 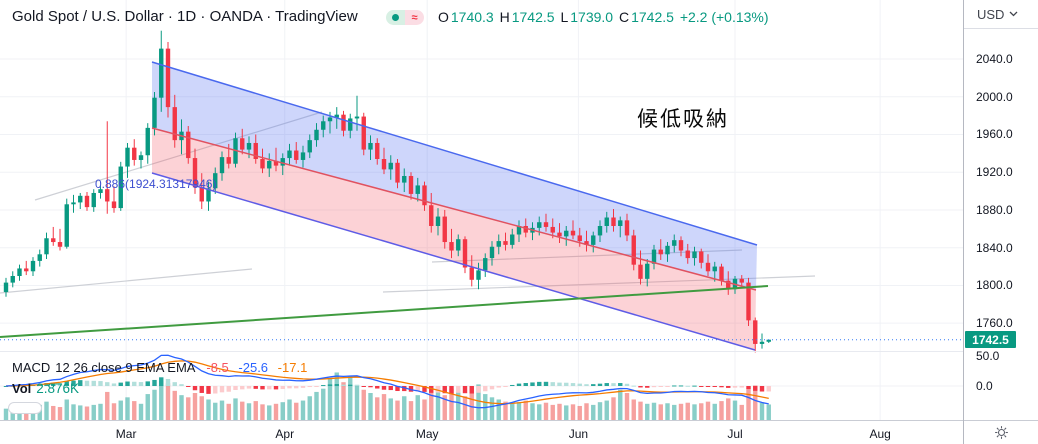 What do you see at coordinates (1013, 14) in the screenshot?
I see `chevron-down-icon` at bounding box center [1013, 14].